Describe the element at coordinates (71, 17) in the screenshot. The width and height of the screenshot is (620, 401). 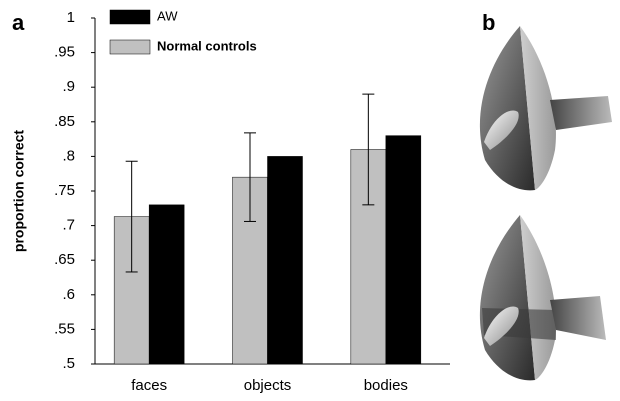
I see `y-tick-label: 1` at that location.